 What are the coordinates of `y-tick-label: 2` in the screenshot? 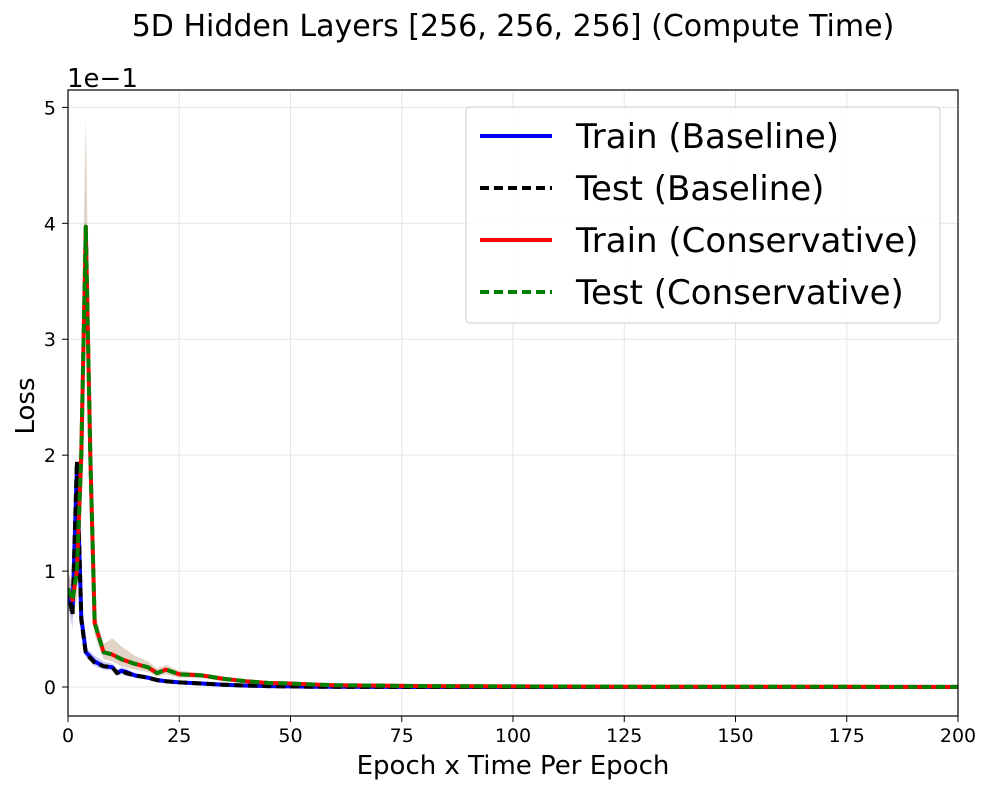 It's located at (50, 456).